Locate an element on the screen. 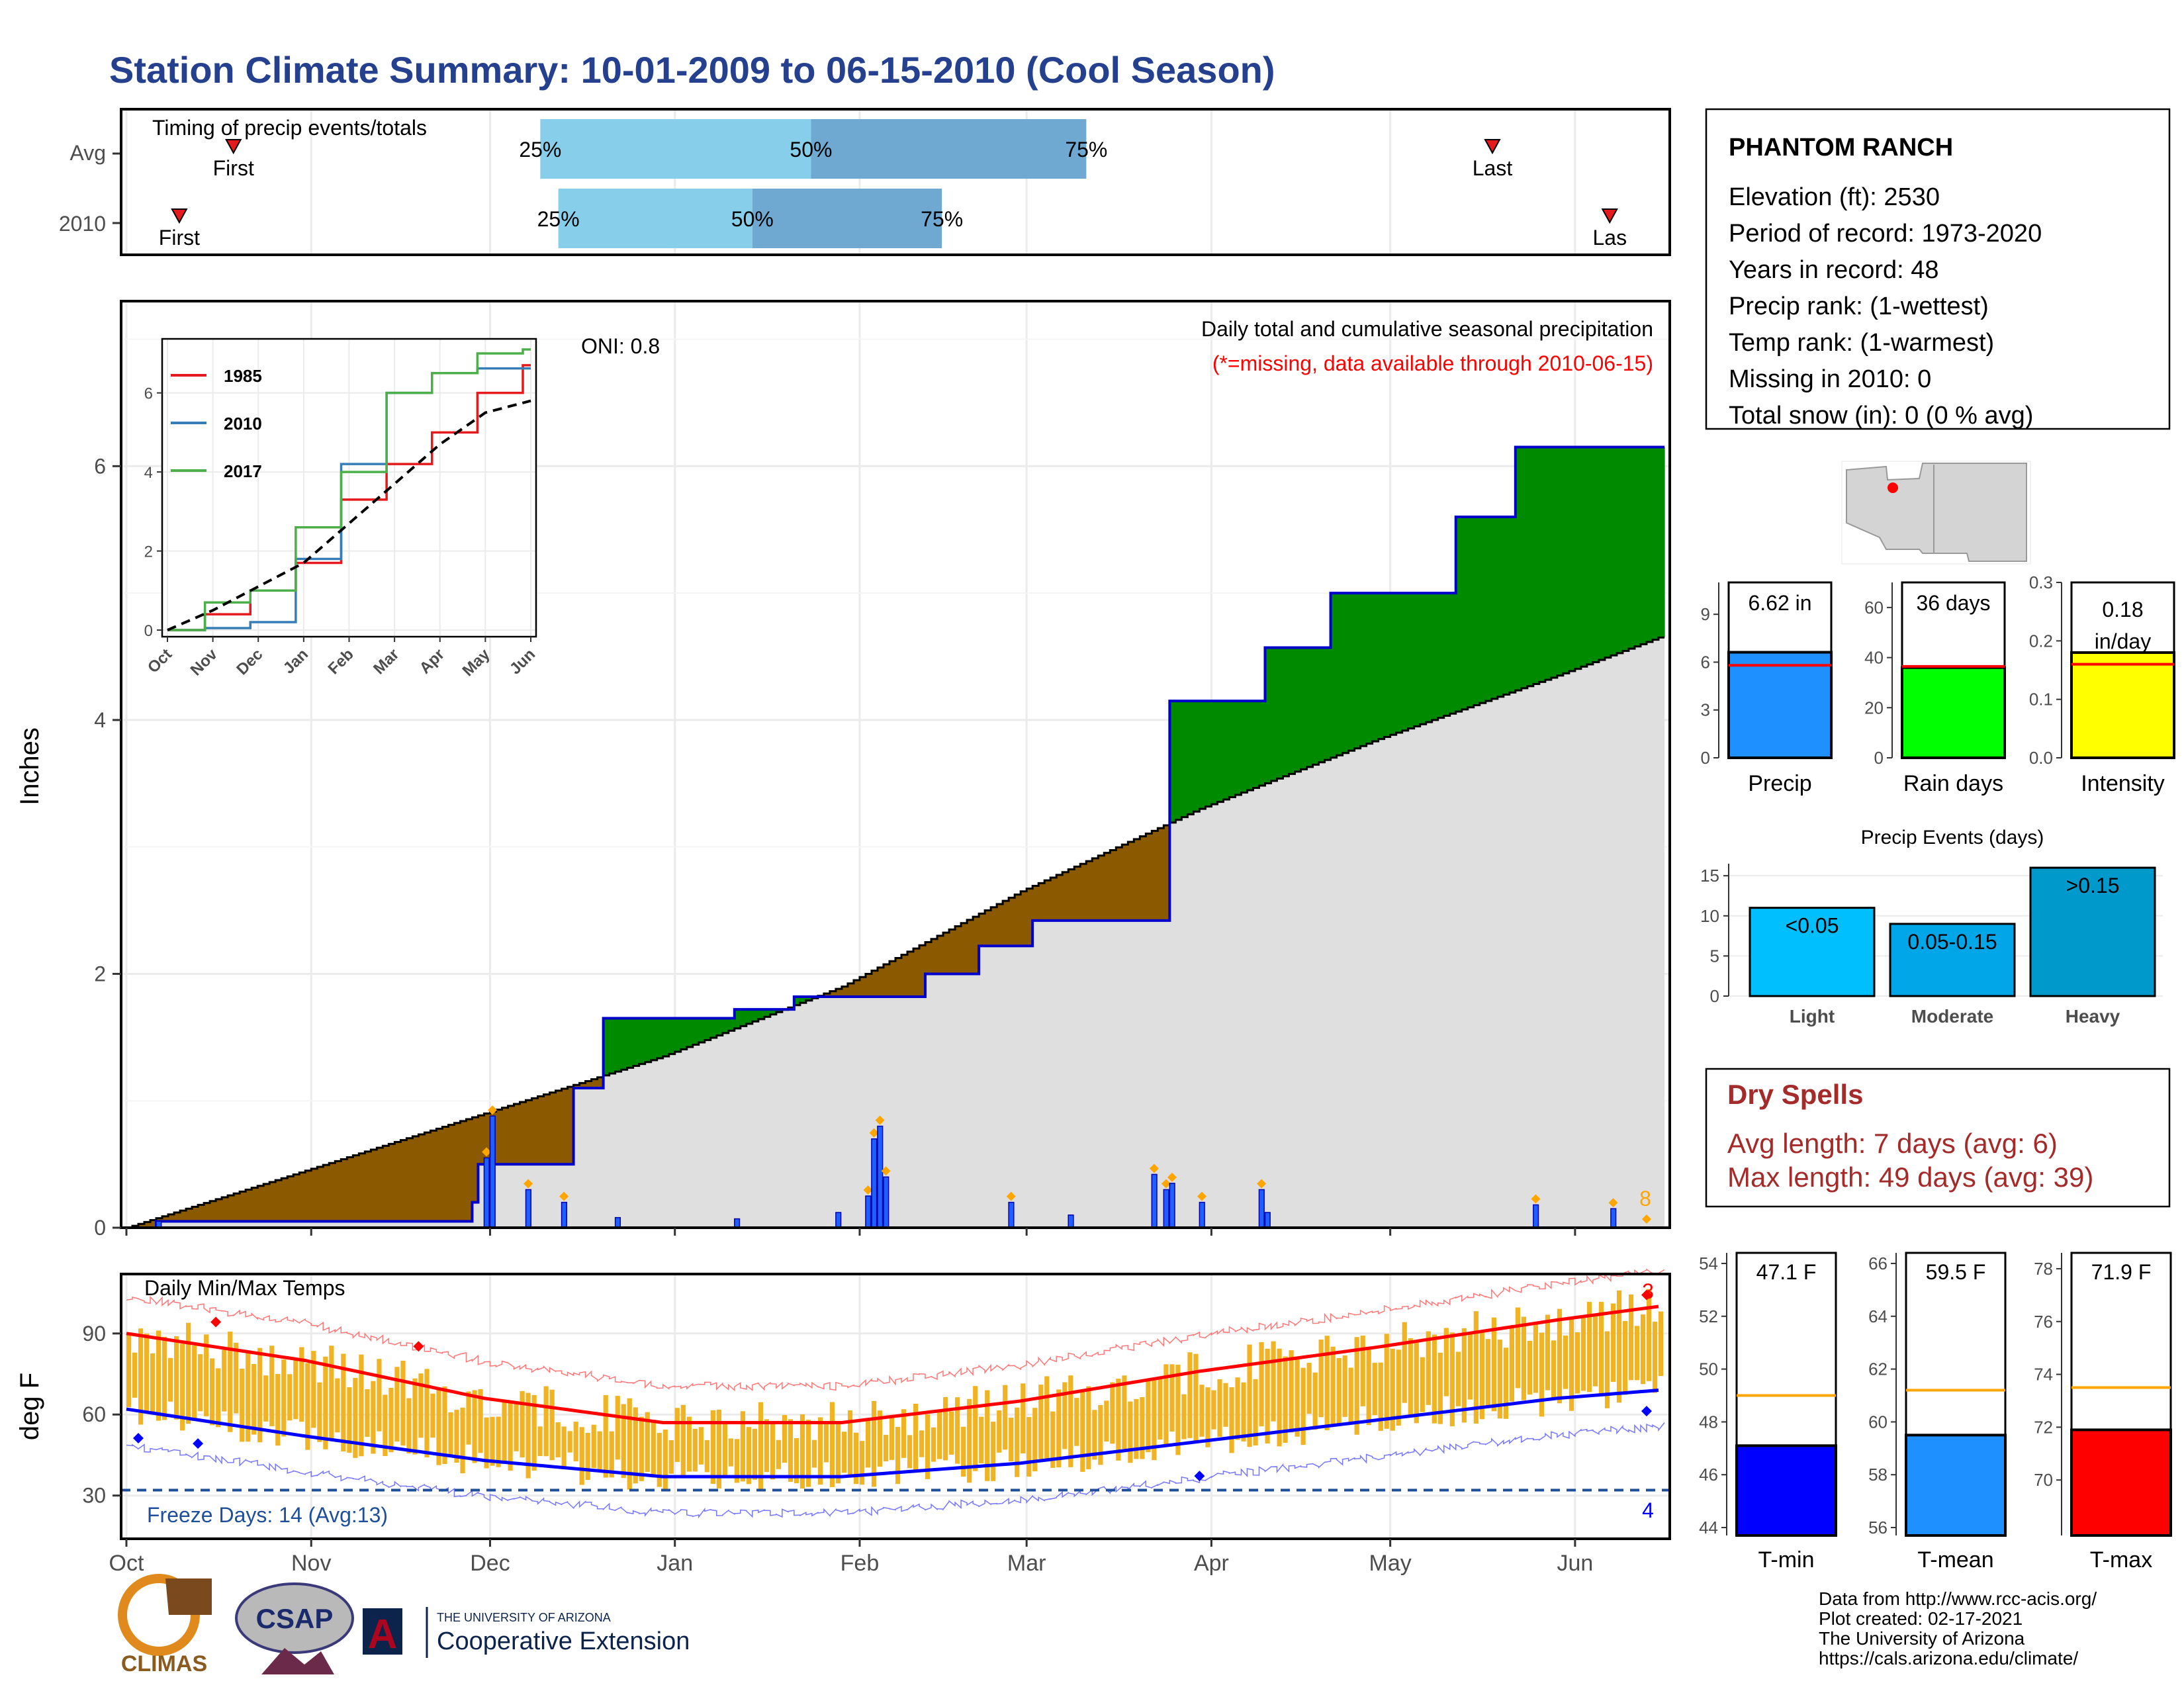  record-low-marker is located at coordinates (138, 1437).